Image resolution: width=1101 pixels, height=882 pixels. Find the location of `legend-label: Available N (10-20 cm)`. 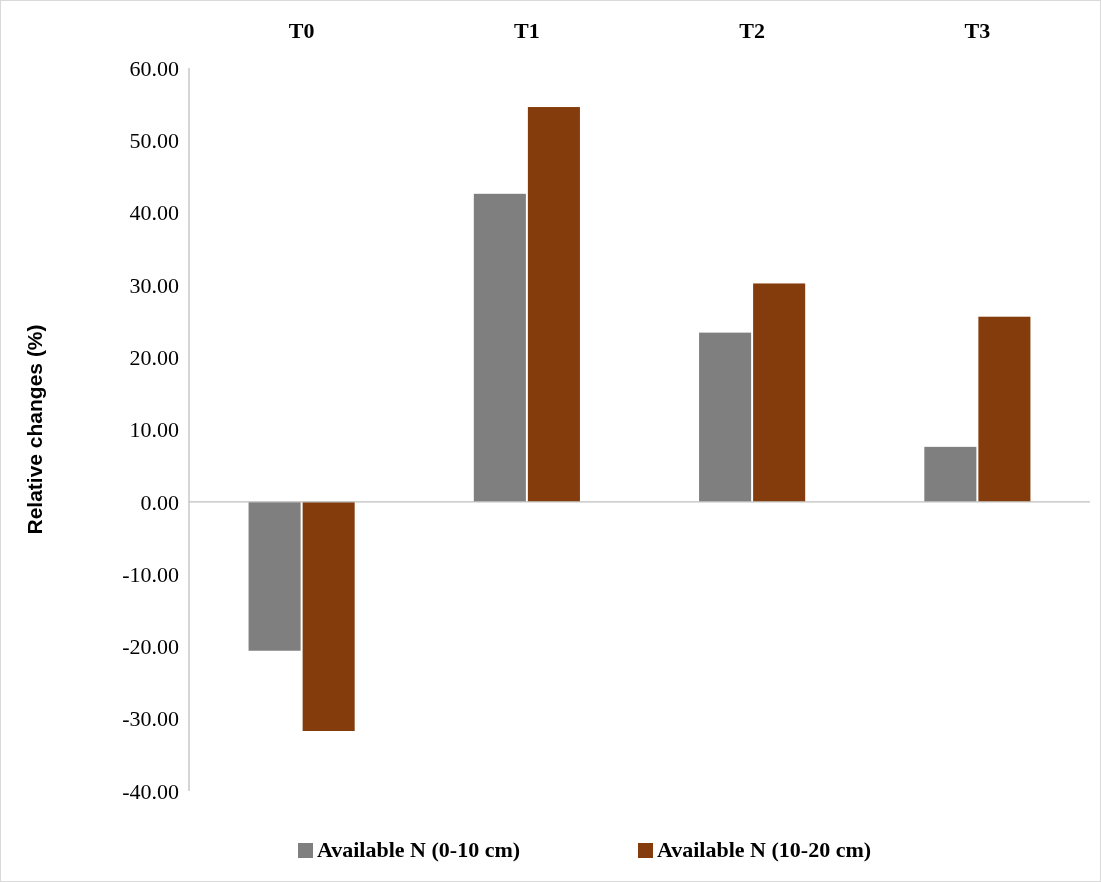

legend-label: Available N (10-20 cm) is located at coordinates (764, 849).